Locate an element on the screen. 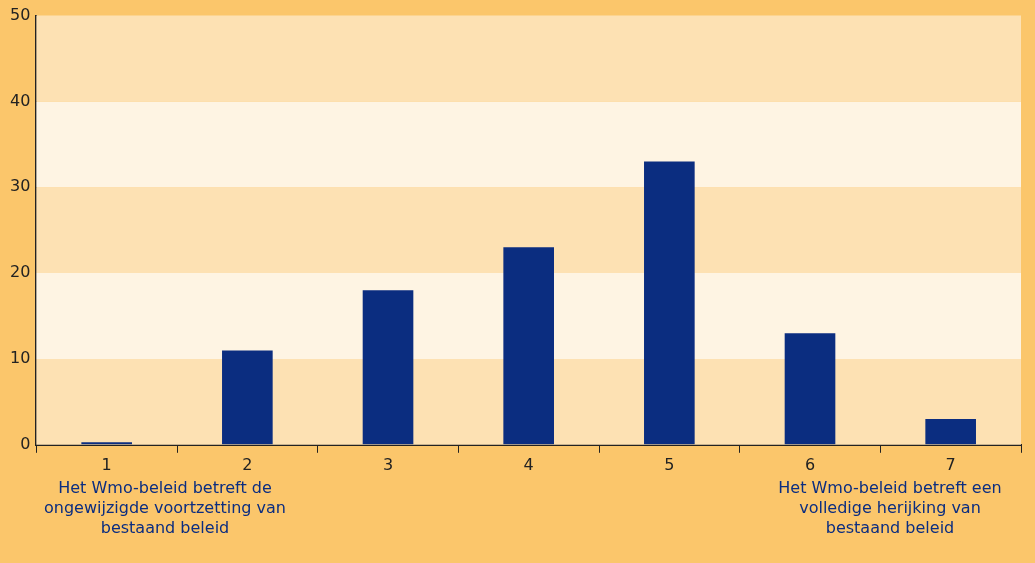 The height and width of the screenshot is (563, 1035). x-tick-label: 4 is located at coordinates (528, 464).